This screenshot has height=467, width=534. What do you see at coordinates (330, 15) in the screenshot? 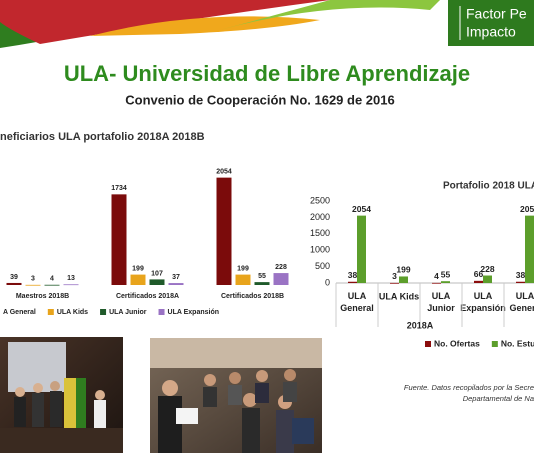
I see `deco-lime` at bounding box center [330, 15].